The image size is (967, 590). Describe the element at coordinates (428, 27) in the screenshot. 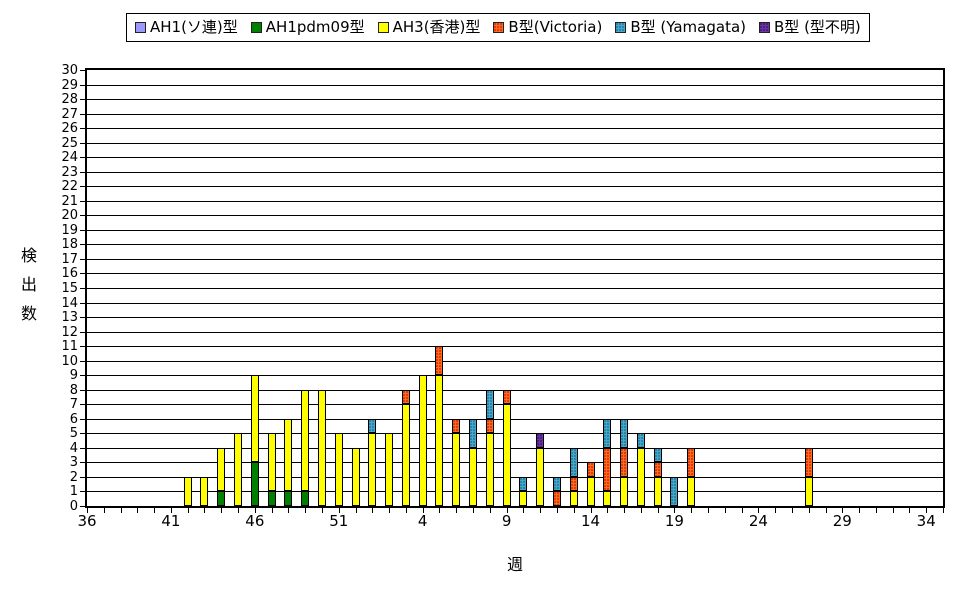

I see `legend-item-ah3: AH3(香港)型` at that location.